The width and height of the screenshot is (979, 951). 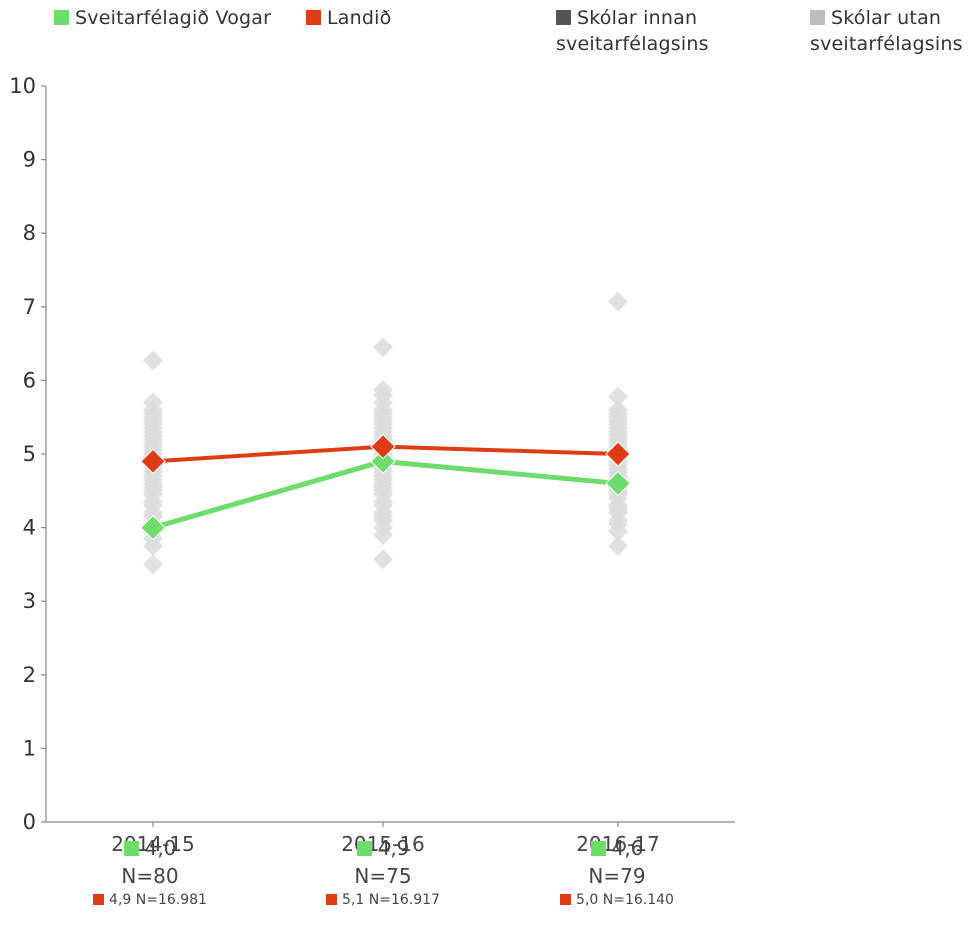 What do you see at coordinates (383, 876) in the screenshot?
I see `stat-n: N=75` at bounding box center [383, 876].